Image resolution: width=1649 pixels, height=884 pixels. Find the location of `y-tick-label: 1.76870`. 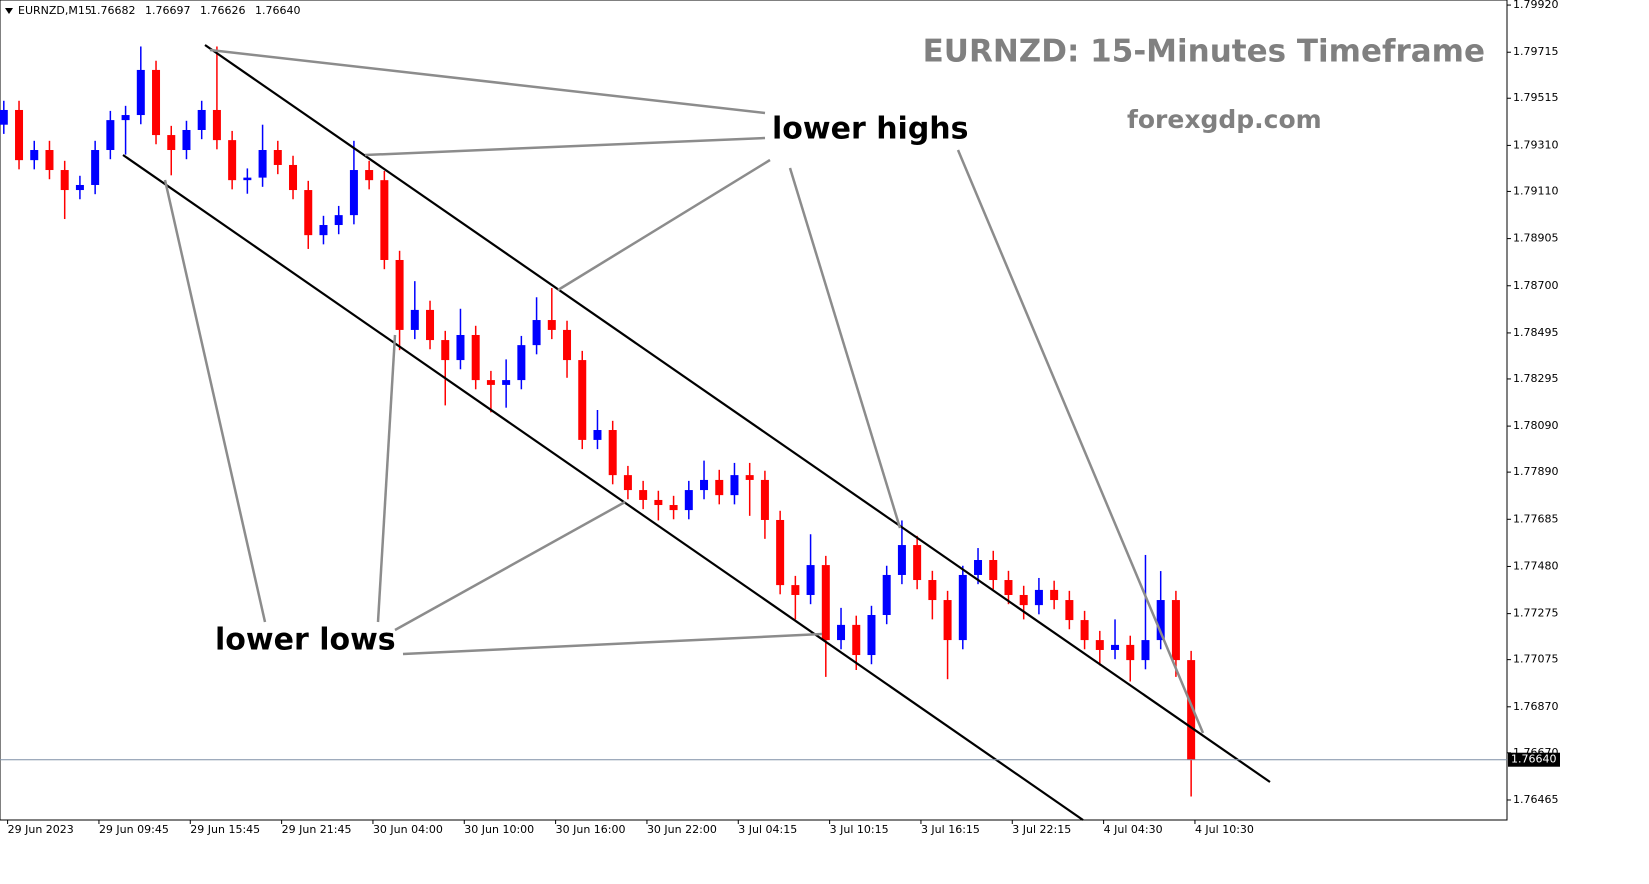

y-tick-label: 1.76870 is located at coordinates (1536, 706).